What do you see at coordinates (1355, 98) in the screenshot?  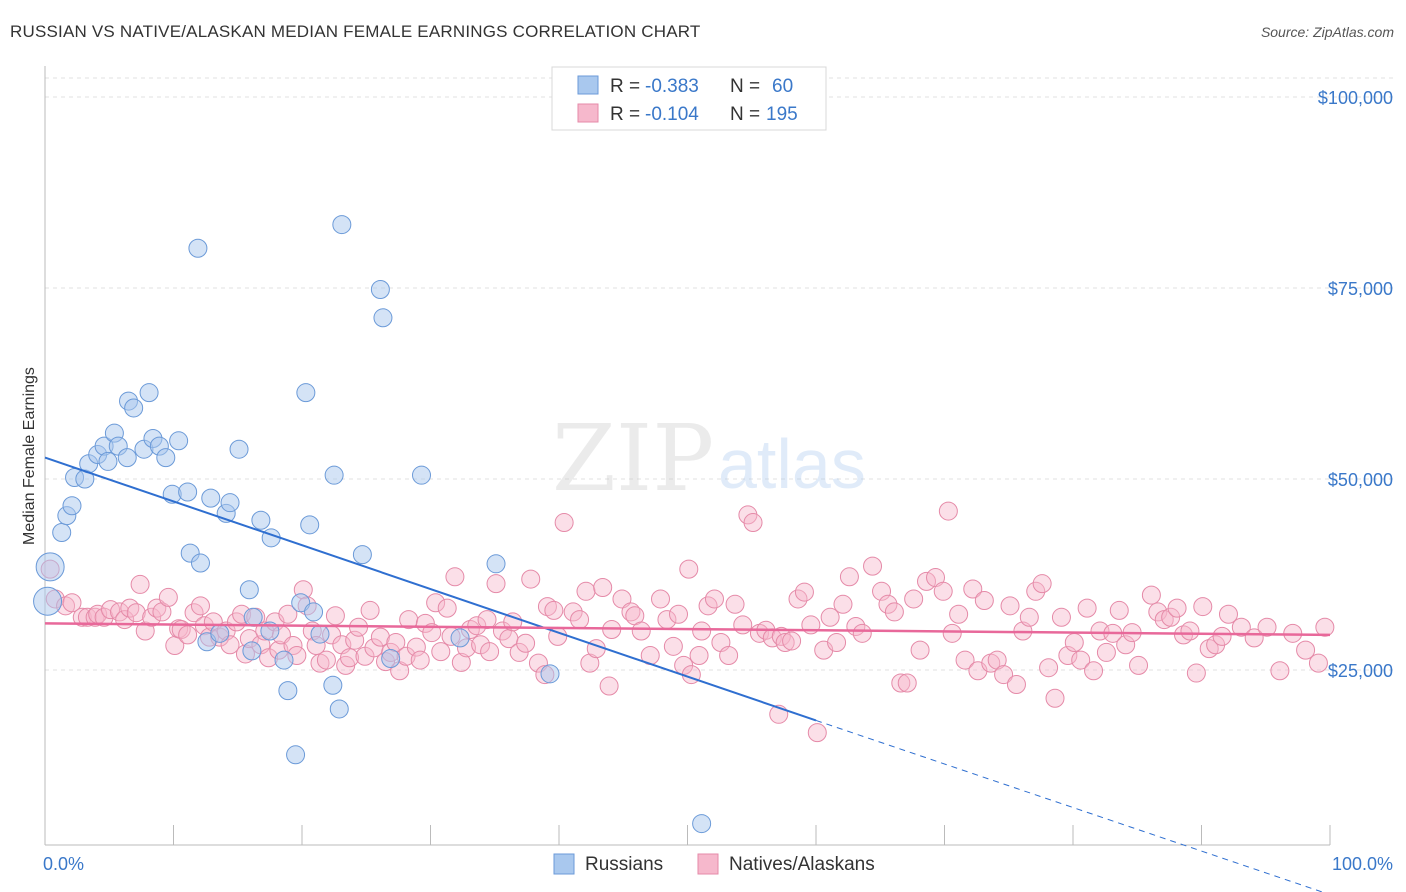 I see `y-tick-label: $100,000` at bounding box center [1355, 98].